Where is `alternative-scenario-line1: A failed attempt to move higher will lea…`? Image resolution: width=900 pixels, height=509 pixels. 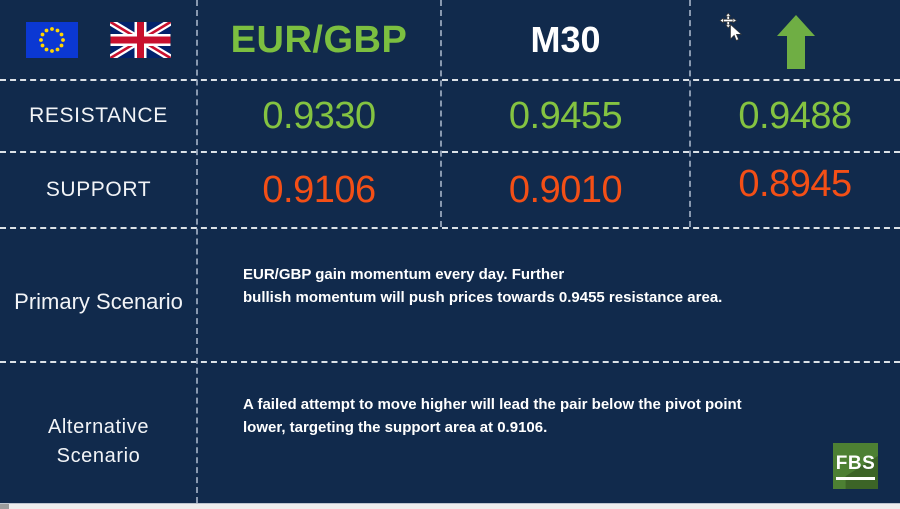 alternative-scenario-line1: A failed attempt to move higher will lea… is located at coordinates (492, 404).